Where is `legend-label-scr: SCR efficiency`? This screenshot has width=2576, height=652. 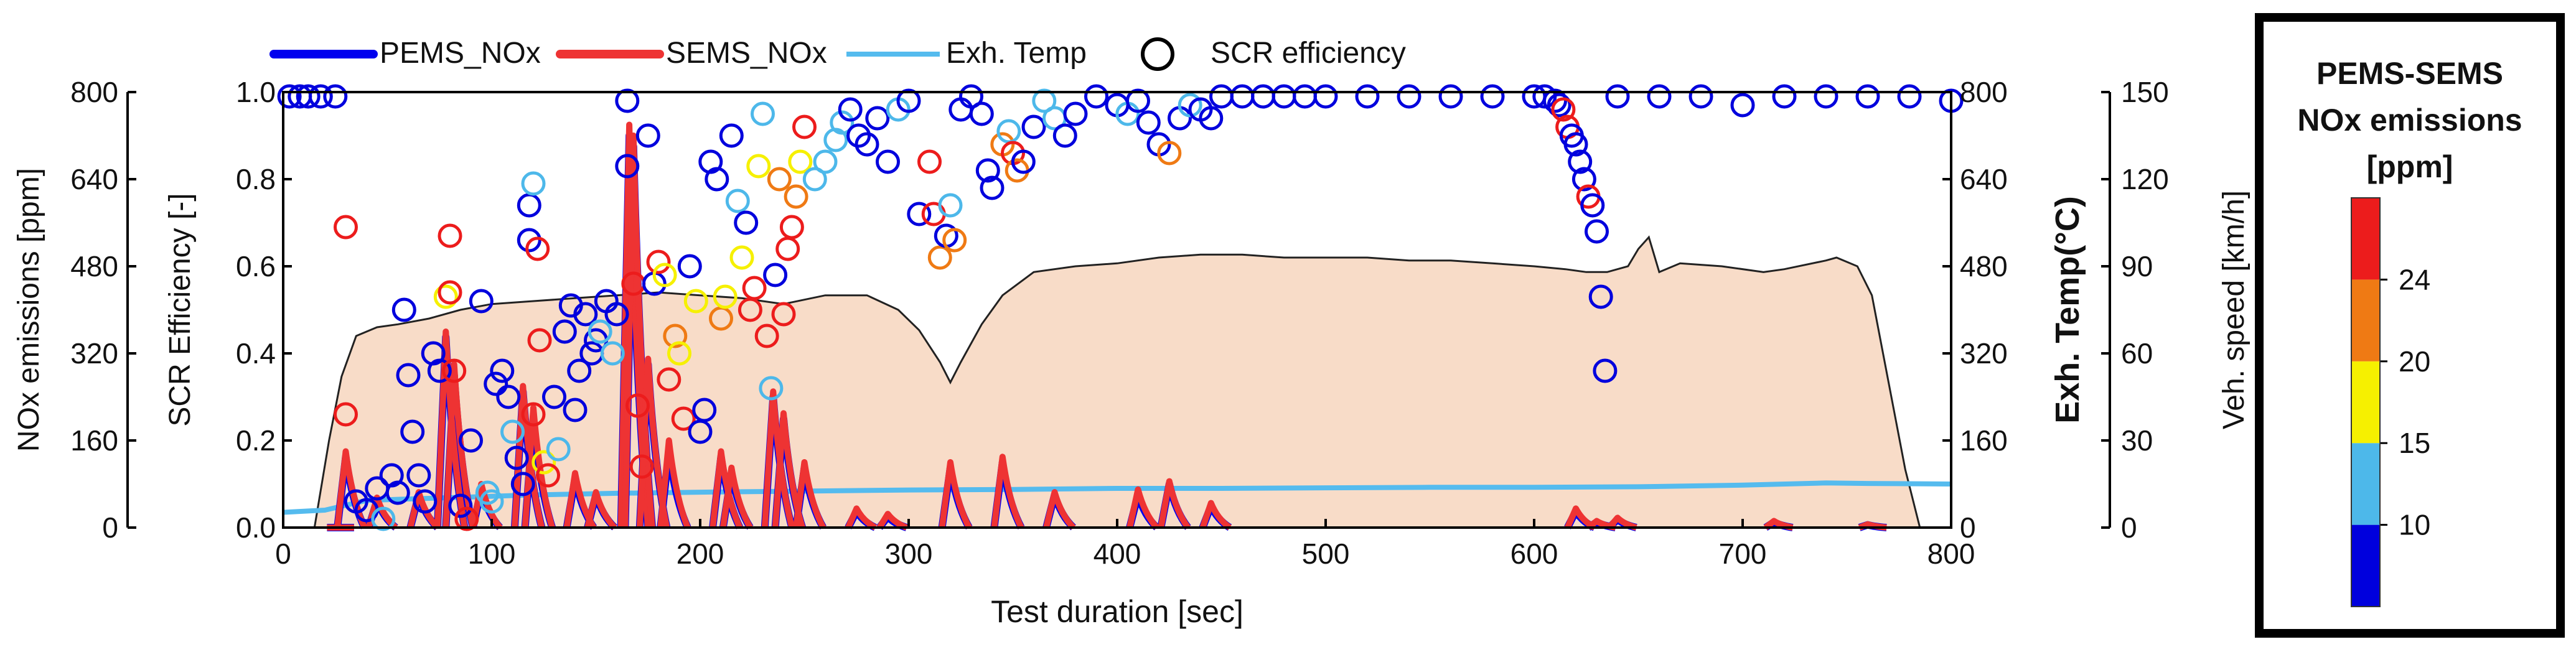 legend-label-scr: SCR efficiency is located at coordinates (1308, 53).